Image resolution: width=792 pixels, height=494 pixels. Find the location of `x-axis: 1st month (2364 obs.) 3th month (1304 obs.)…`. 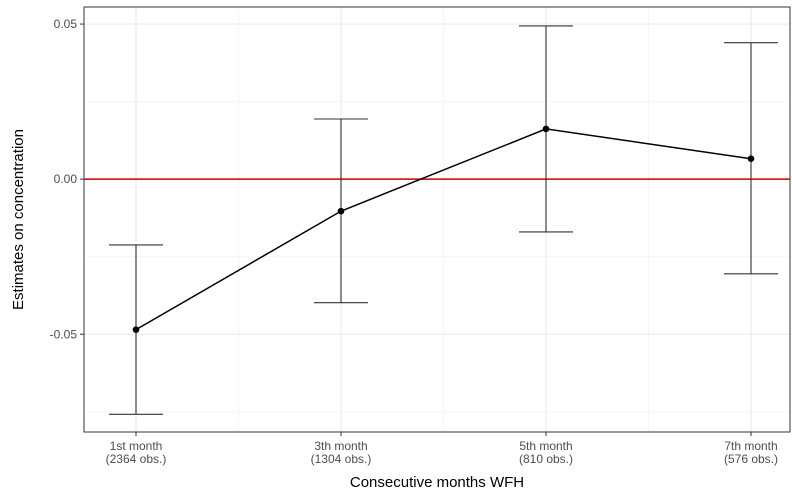

x-axis: 1st month (2364 obs.) 3th month (1304 obs.)… is located at coordinates (442, 449).